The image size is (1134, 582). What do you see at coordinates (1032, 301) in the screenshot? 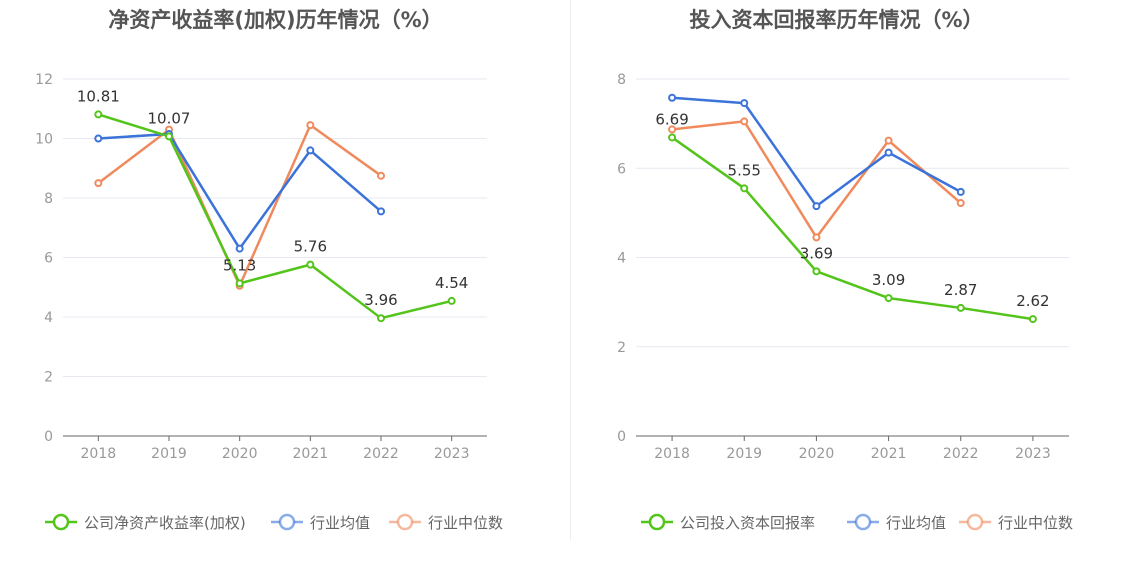
I see `data-label: 2.62` at bounding box center [1032, 301].